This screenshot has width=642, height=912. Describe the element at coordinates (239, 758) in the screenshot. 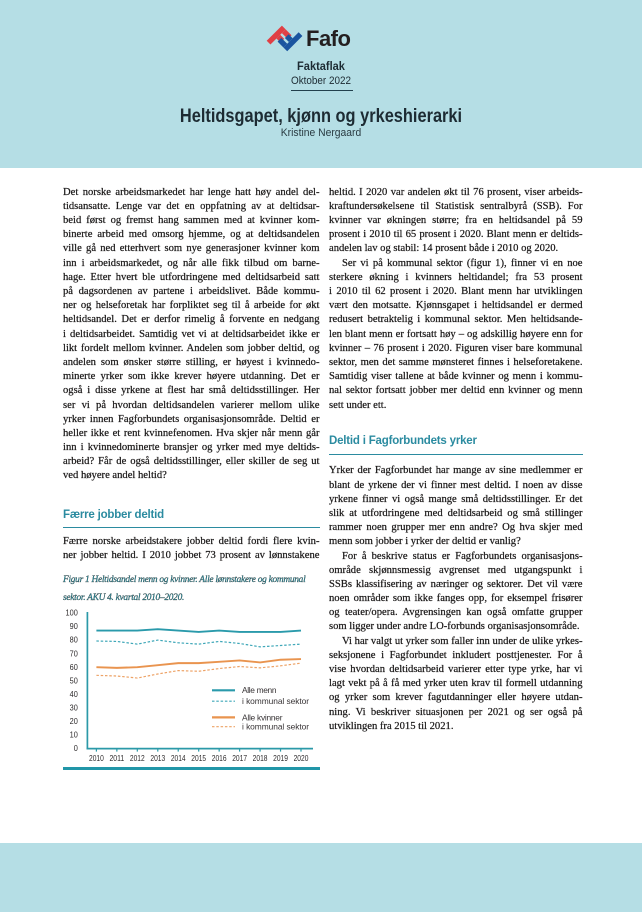

I see `svg-text: 2017` at that location.